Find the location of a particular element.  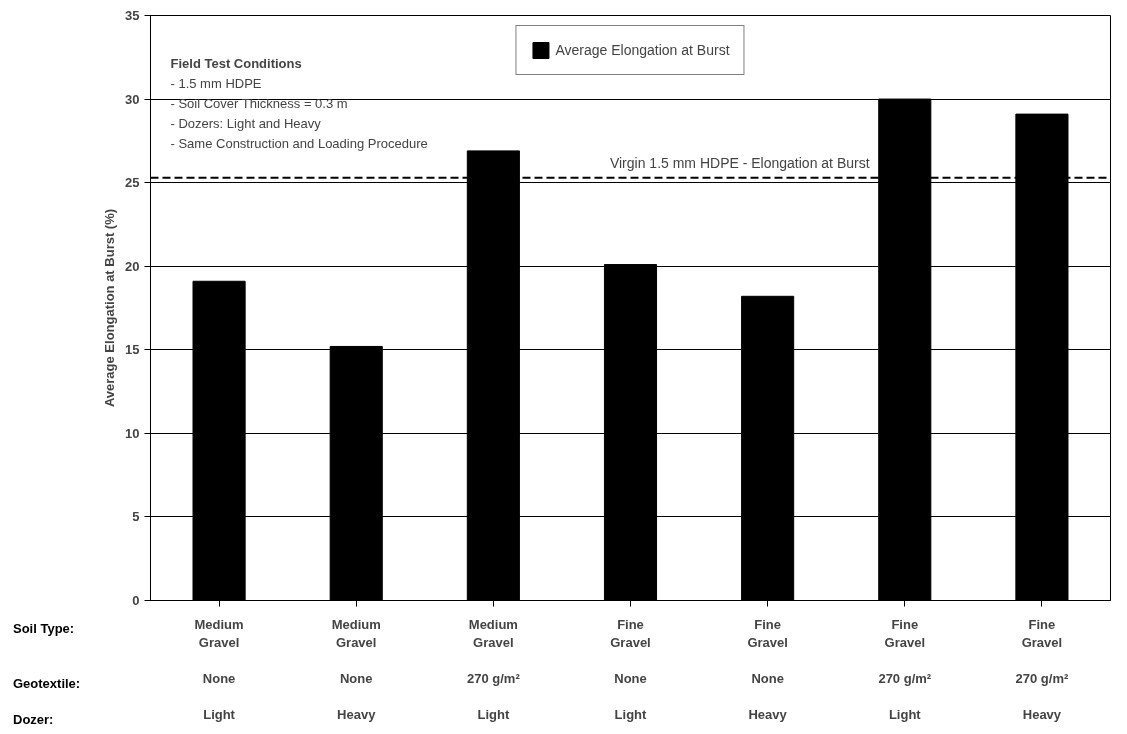

annotation: - Same Construction and Loading Procedure is located at coordinates (299, 143).